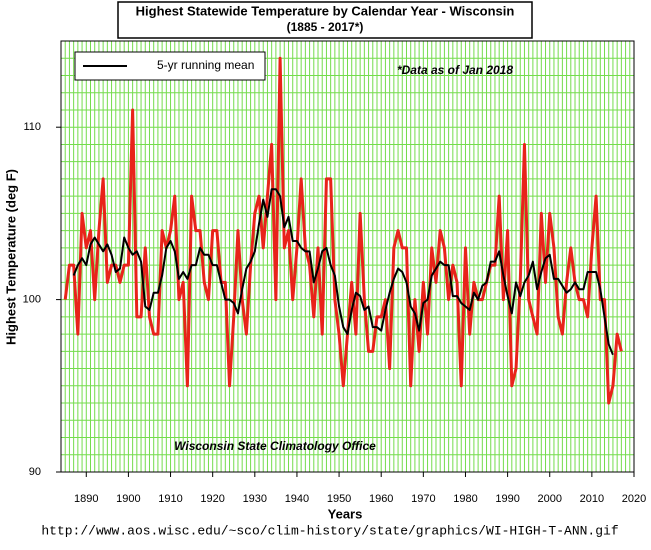 The image size is (651, 550). Describe the element at coordinates (339, 499) in the screenshot. I see `x-tick-label: 1950` at that location.